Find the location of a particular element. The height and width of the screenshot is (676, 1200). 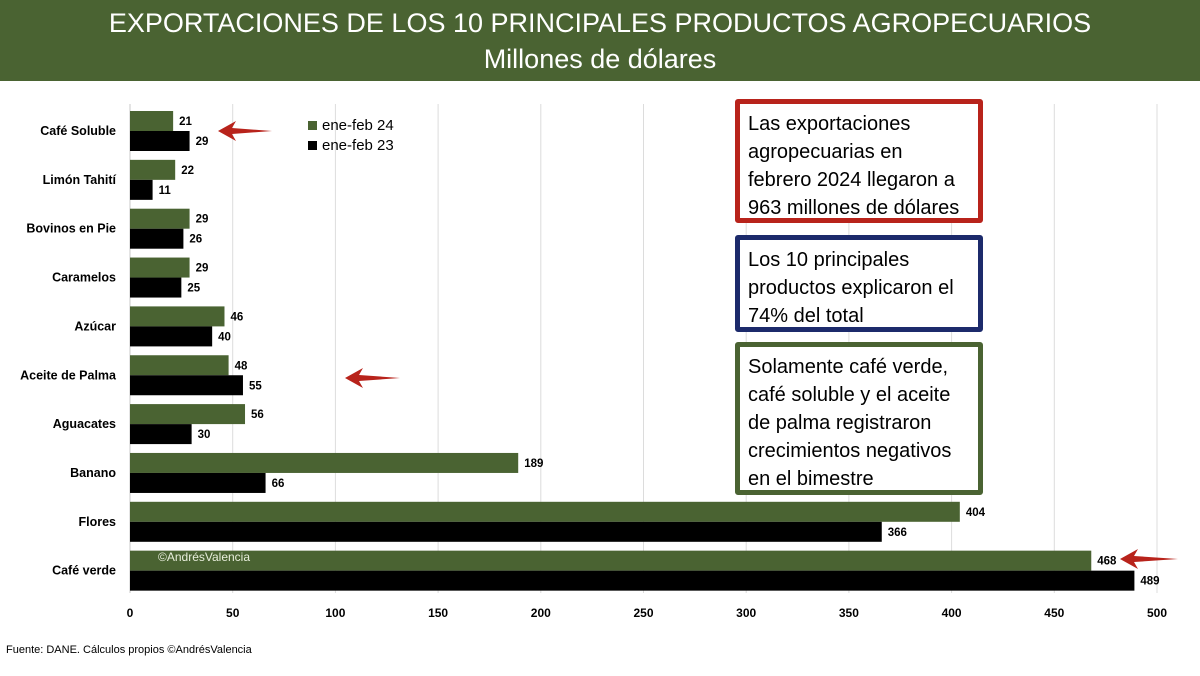

x-tick-label: 500 is located at coordinates (1157, 613).